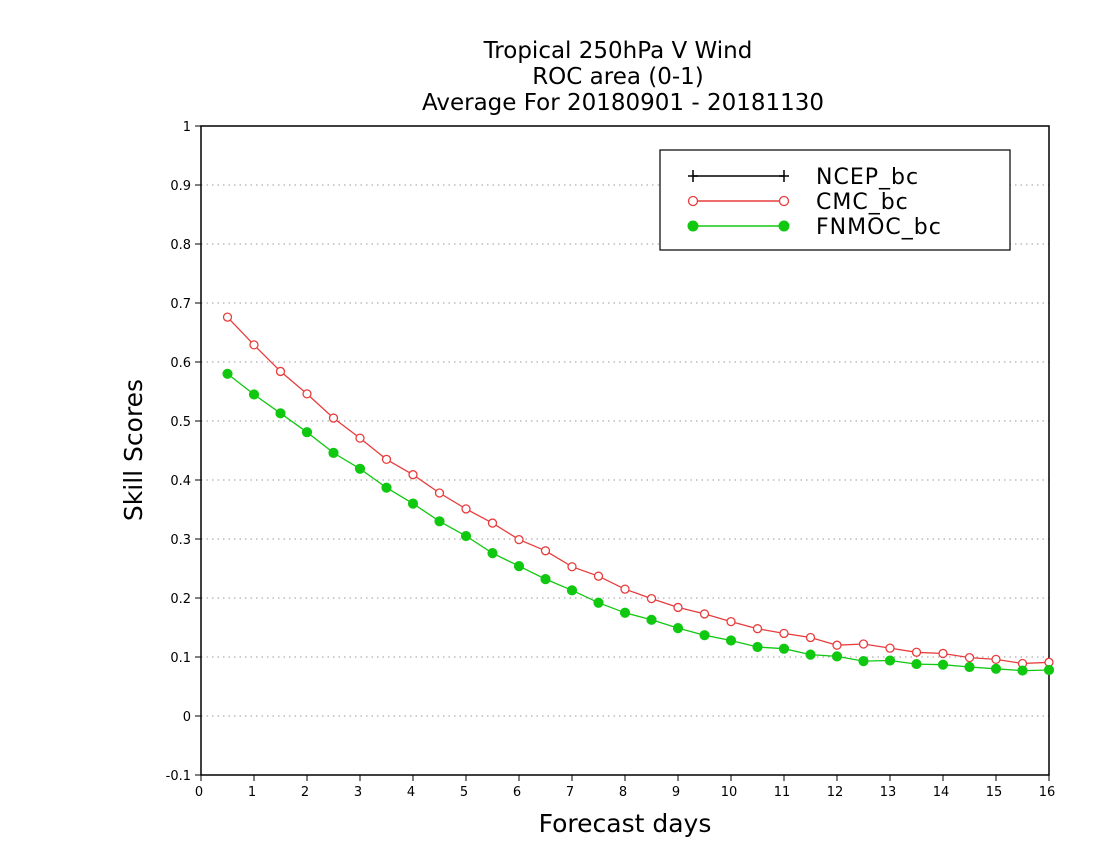 This screenshot has width=1100, height=850. What do you see at coordinates (797, 202) in the screenshot?
I see `legend-entry-CMC_bc: CMC_bc` at bounding box center [797, 202].